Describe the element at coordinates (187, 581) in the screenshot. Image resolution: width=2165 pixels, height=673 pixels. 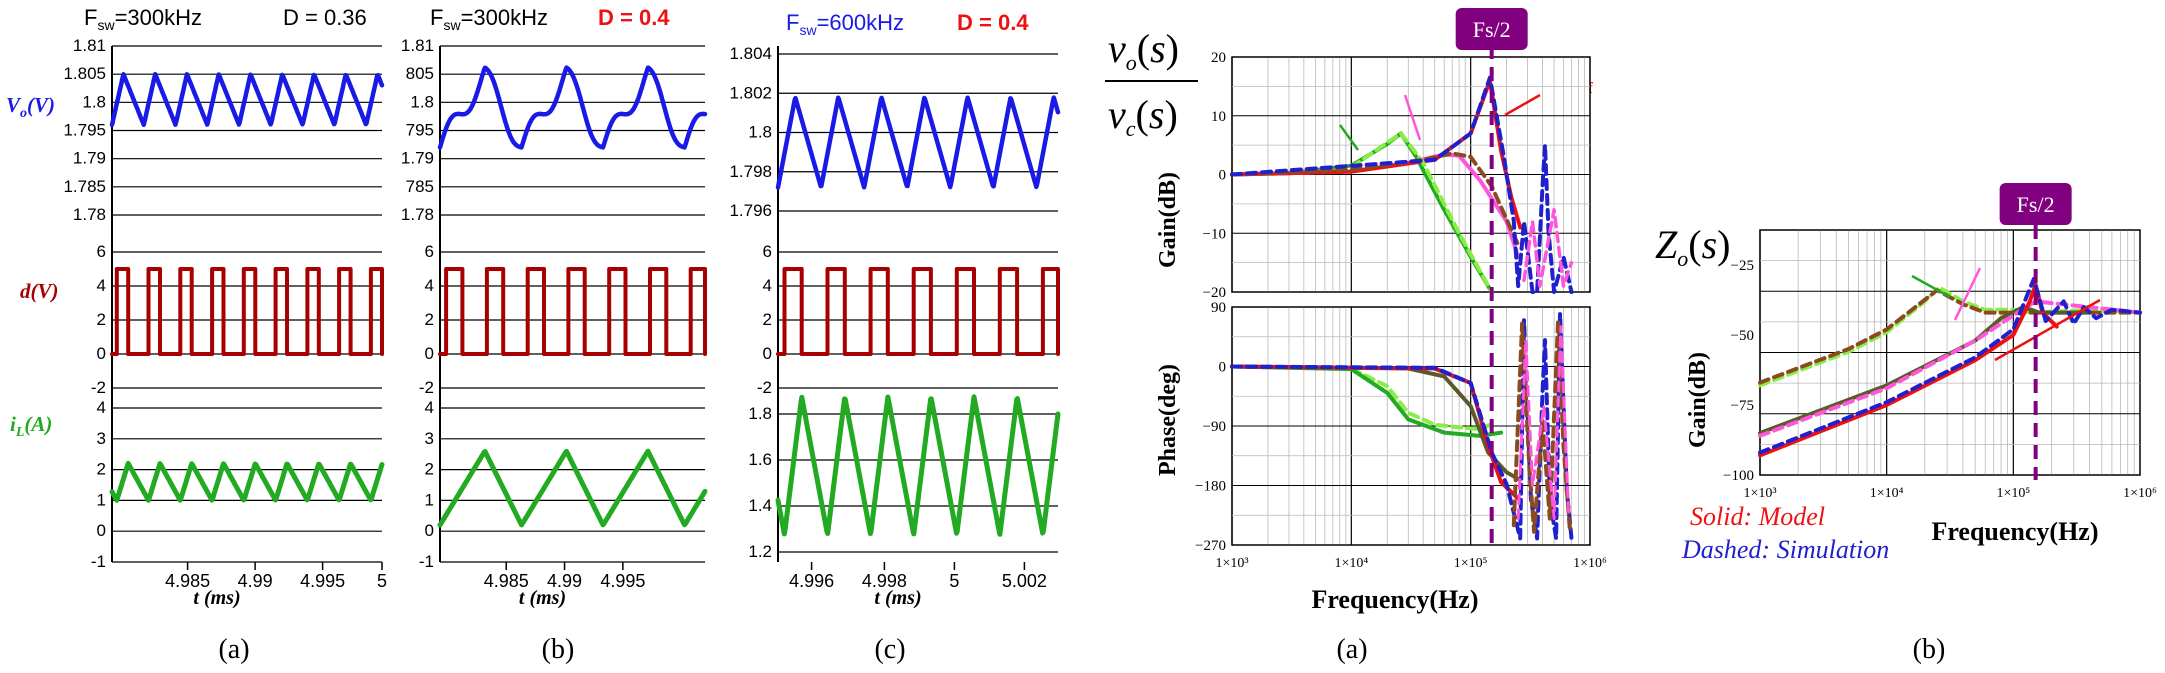
I see `x-tick-label: 4.985` at that location.